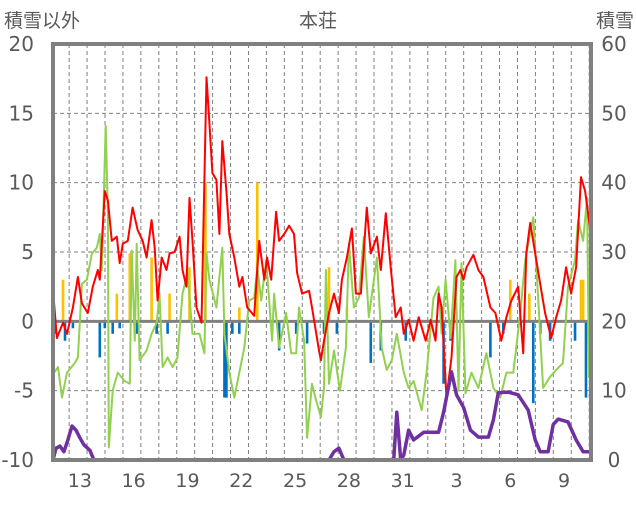  I want to click on right-tick-label: 50, so click(613, 113).